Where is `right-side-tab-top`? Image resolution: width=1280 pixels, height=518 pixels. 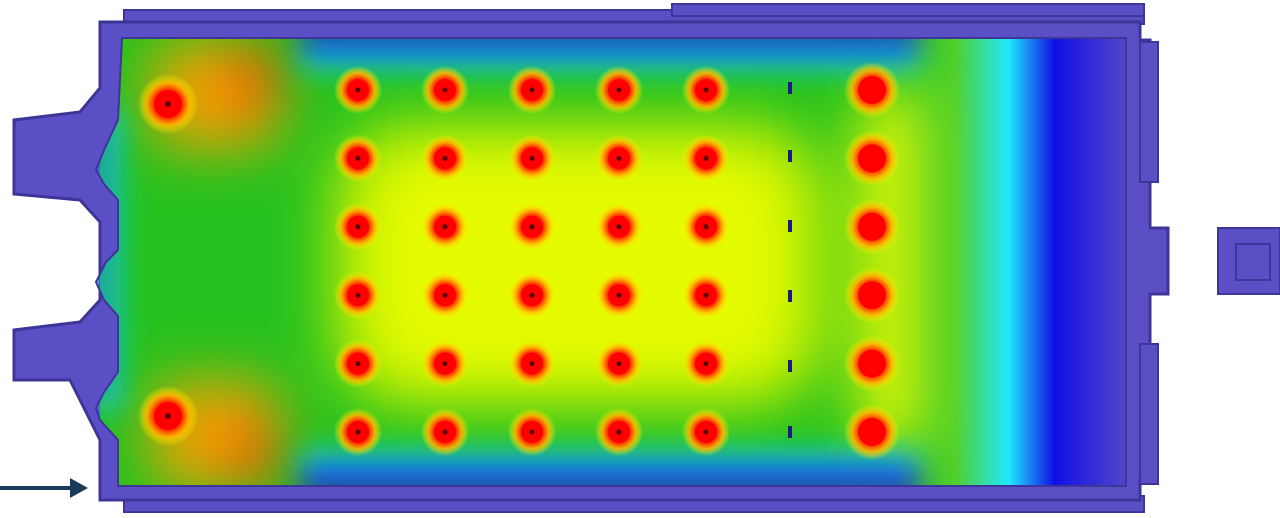
right-side-tab-top is located at coordinates (1149, 112).